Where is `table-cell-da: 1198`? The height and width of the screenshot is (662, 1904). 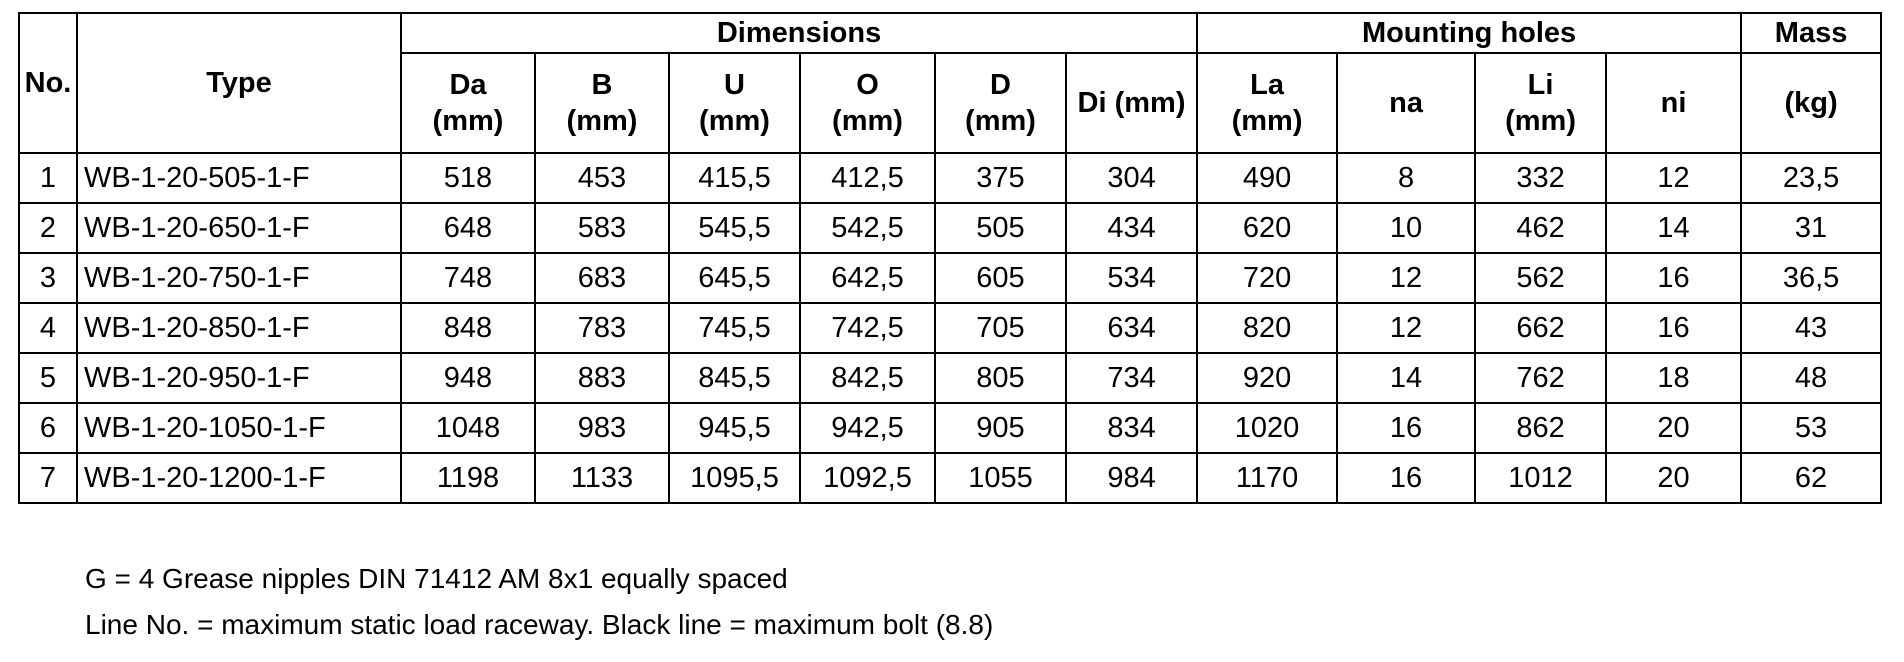
table-cell-da: 1198 is located at coordinates (468, 478).